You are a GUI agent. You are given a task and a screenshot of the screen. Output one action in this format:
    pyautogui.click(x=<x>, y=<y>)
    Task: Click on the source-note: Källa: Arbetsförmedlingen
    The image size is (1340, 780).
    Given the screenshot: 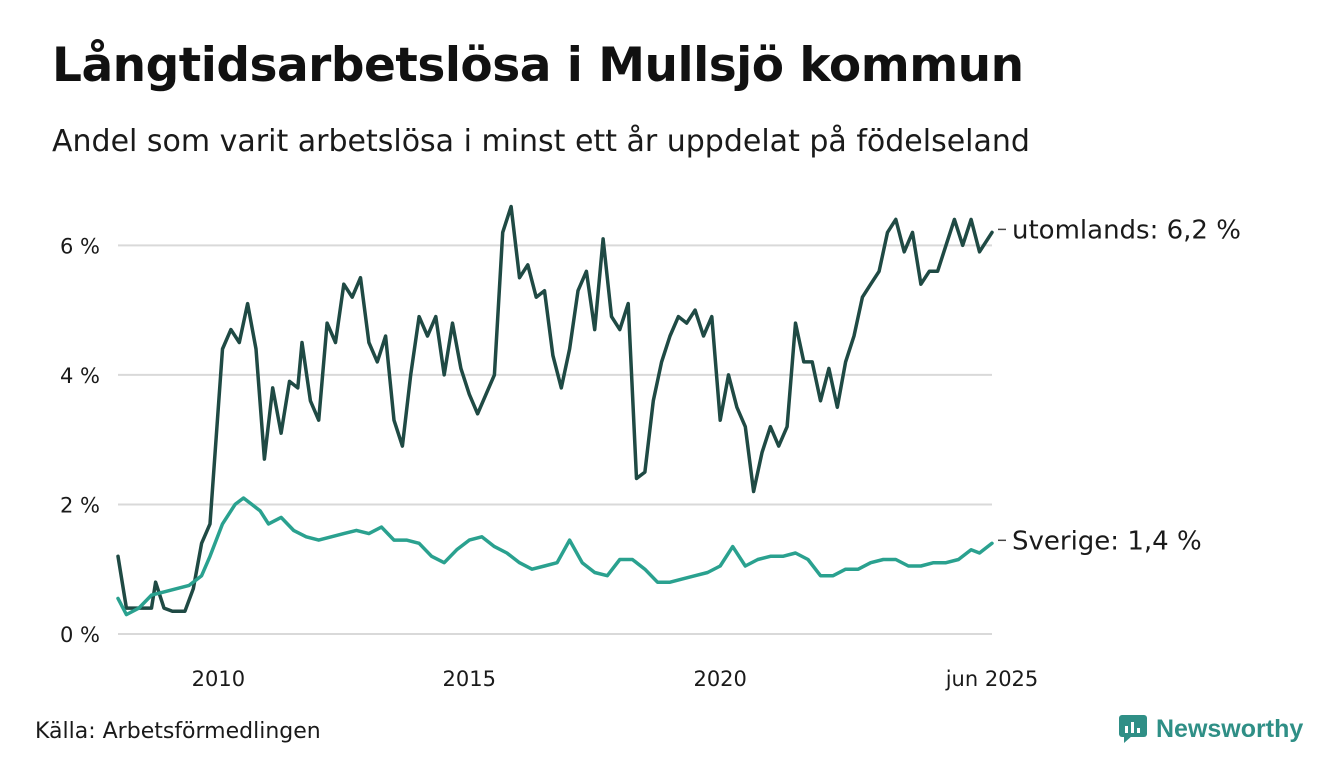 What is the action you would take?
    pyautogui.click(x=178, y=731)
    